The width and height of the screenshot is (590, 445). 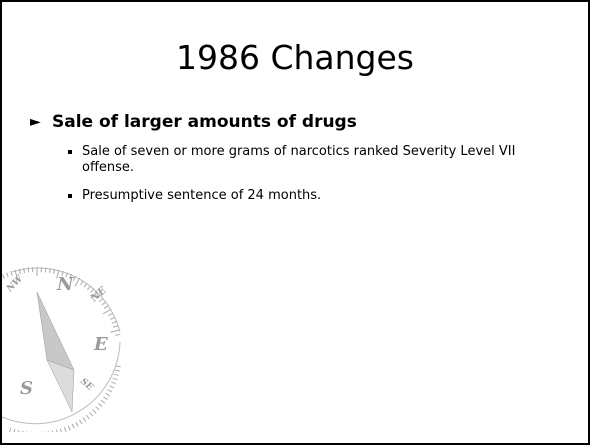 I want to click on compass-label: S, so click(x=26, y=388).